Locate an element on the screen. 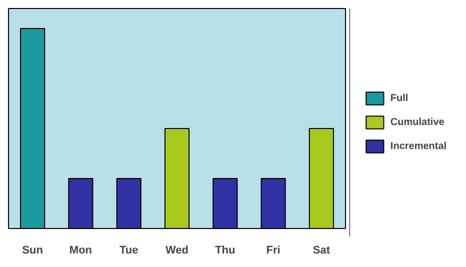 Image resolution: width=466 pixels, height=267 pixels. x-tick-label: Thu is located at coordinates (225, 250).